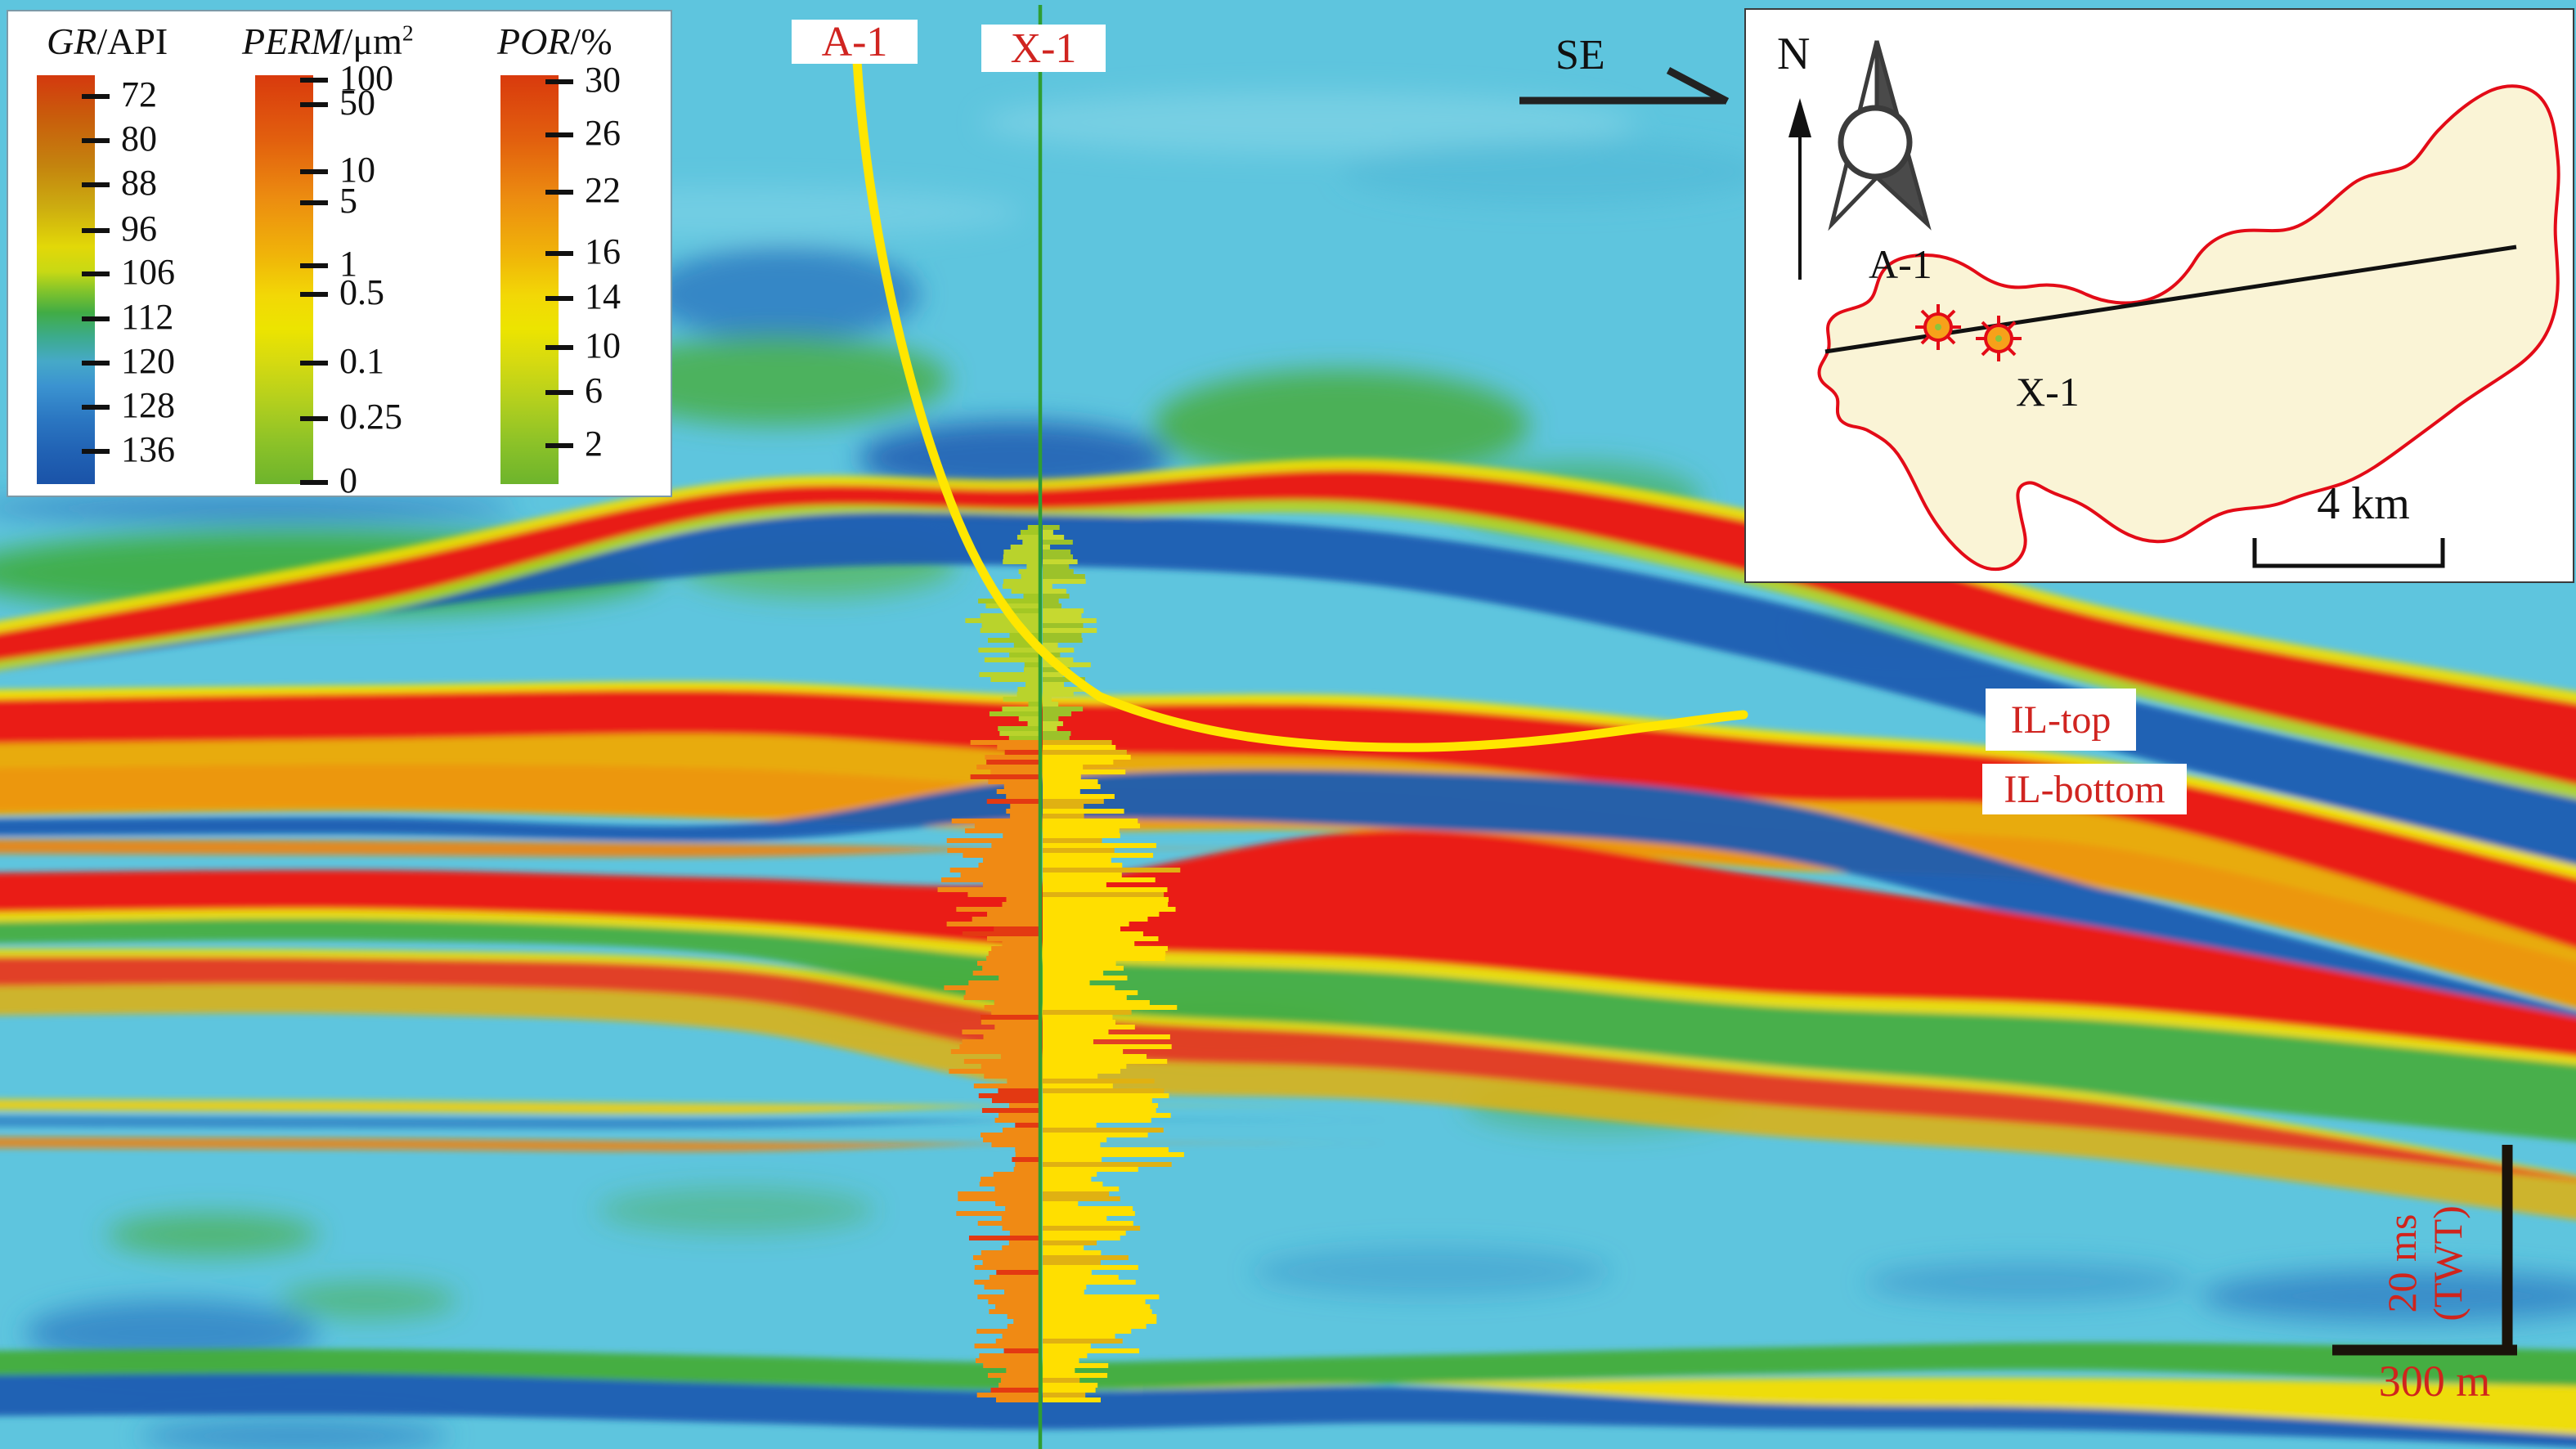 The width and height of the screenshot is (2576, 1449). Describe the element at coordinates (1624, 86) in the screenshot. I see `se-direction-arrow` at that location.